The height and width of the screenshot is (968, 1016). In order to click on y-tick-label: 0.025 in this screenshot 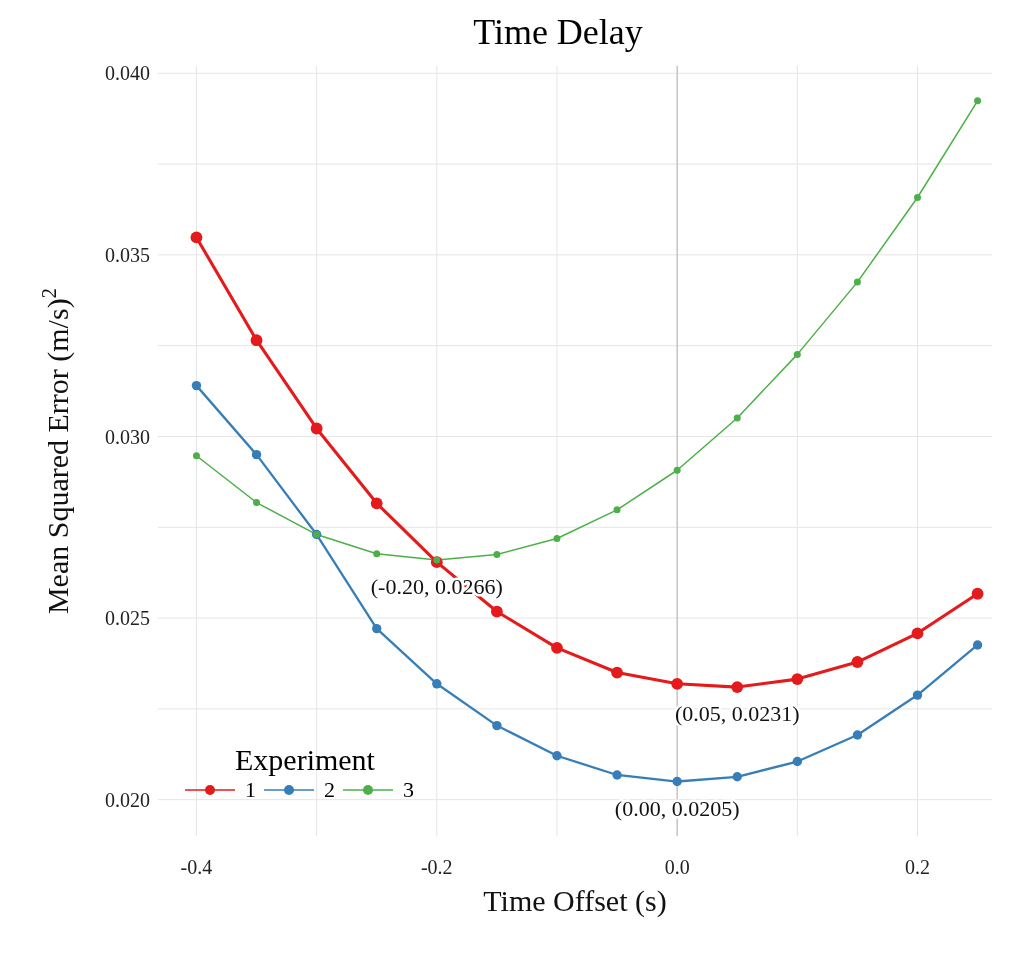, I will do `click(127, 618)`.